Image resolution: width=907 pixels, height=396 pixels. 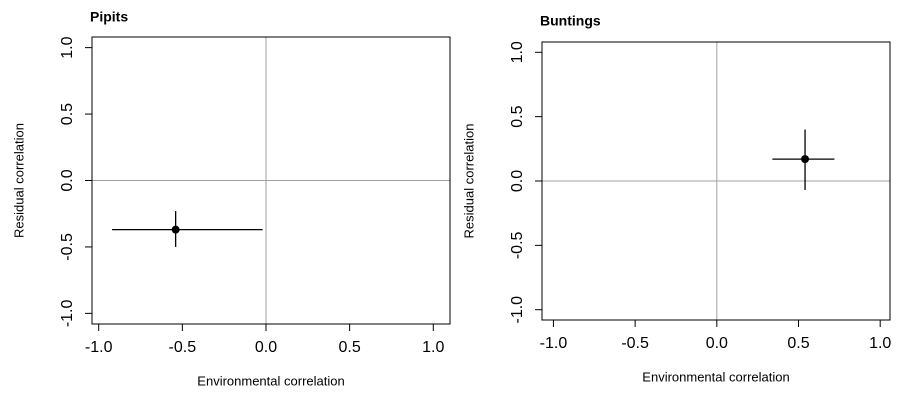 I want to click on chart-title: Pipits, so click(x=109, y=17).